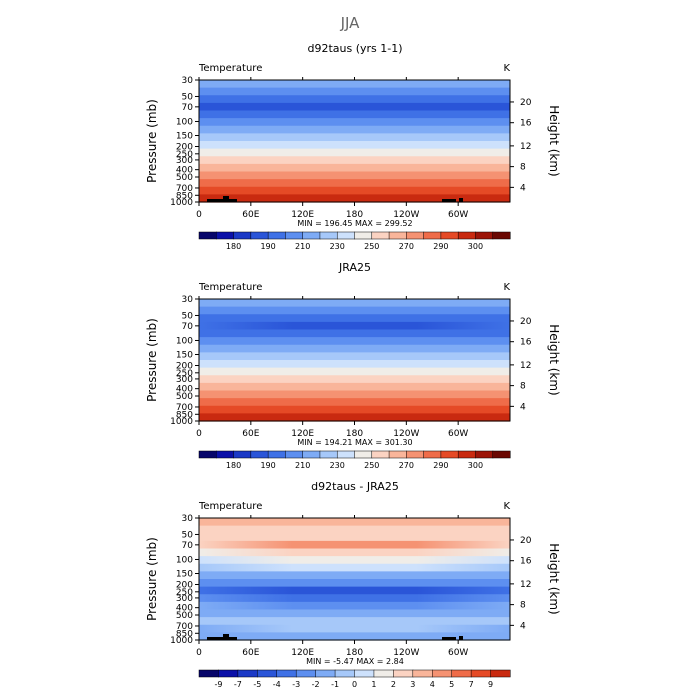 The height and width of the screenshot is (700, 700). What do you see at coordinates (188, 300) in the screenshot?
I see `y-tick-label: 30` at bounding box center [188, 300].